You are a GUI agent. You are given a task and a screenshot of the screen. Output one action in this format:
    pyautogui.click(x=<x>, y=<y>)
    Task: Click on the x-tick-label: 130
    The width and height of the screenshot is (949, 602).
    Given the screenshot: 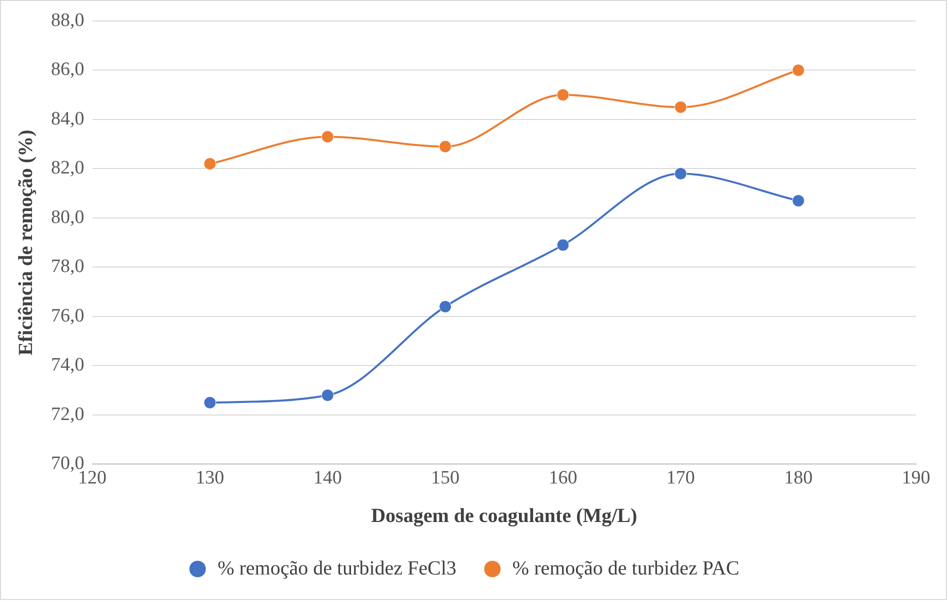 What is the action you would take?
    pyautogui.click(x=210, y=478)
    